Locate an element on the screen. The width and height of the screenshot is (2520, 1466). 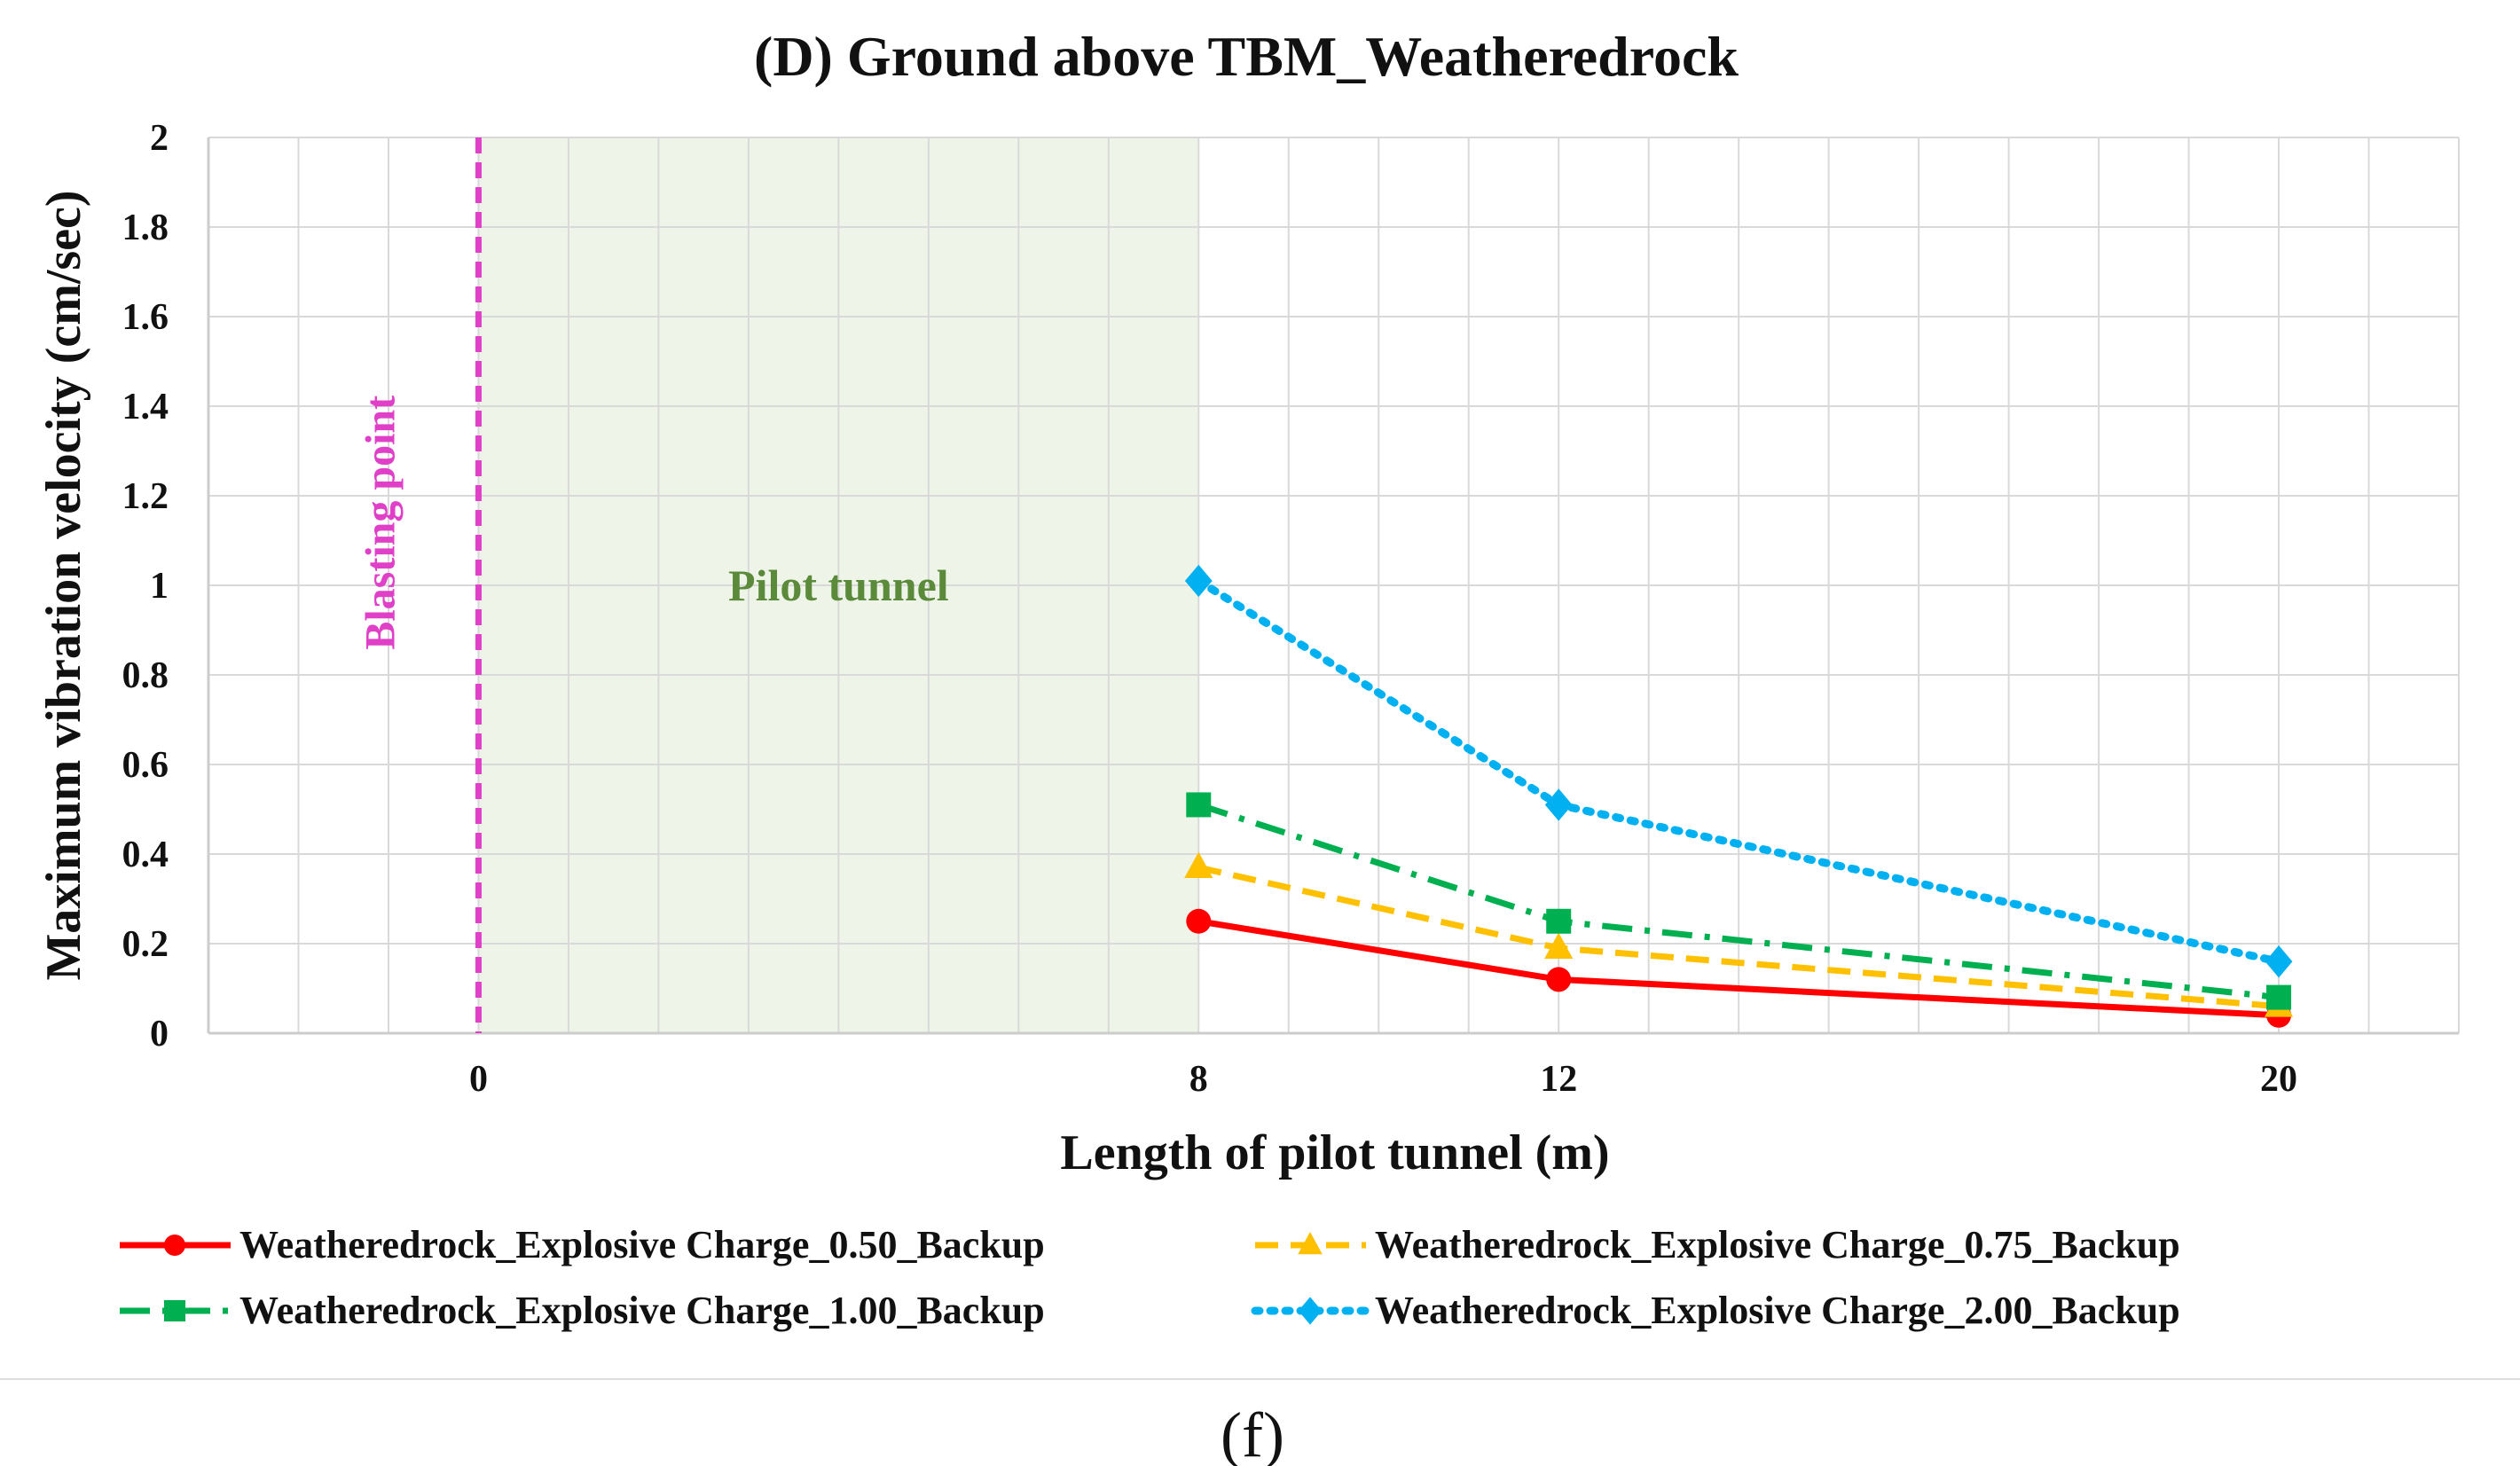
y-tick-label: 1.2 is located at coordinates (145, 496).